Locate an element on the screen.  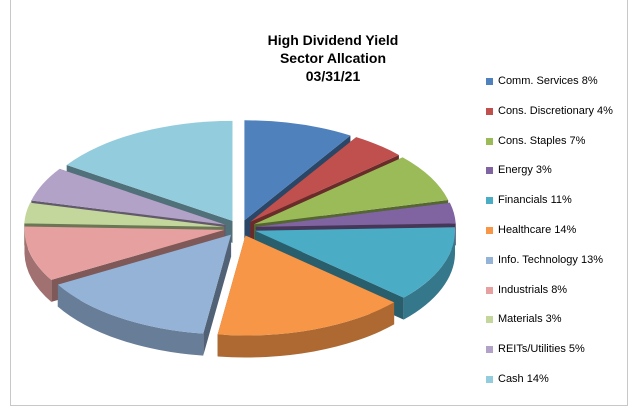
legend-label: Healthcare 14% is located at coordinates (537, 230).